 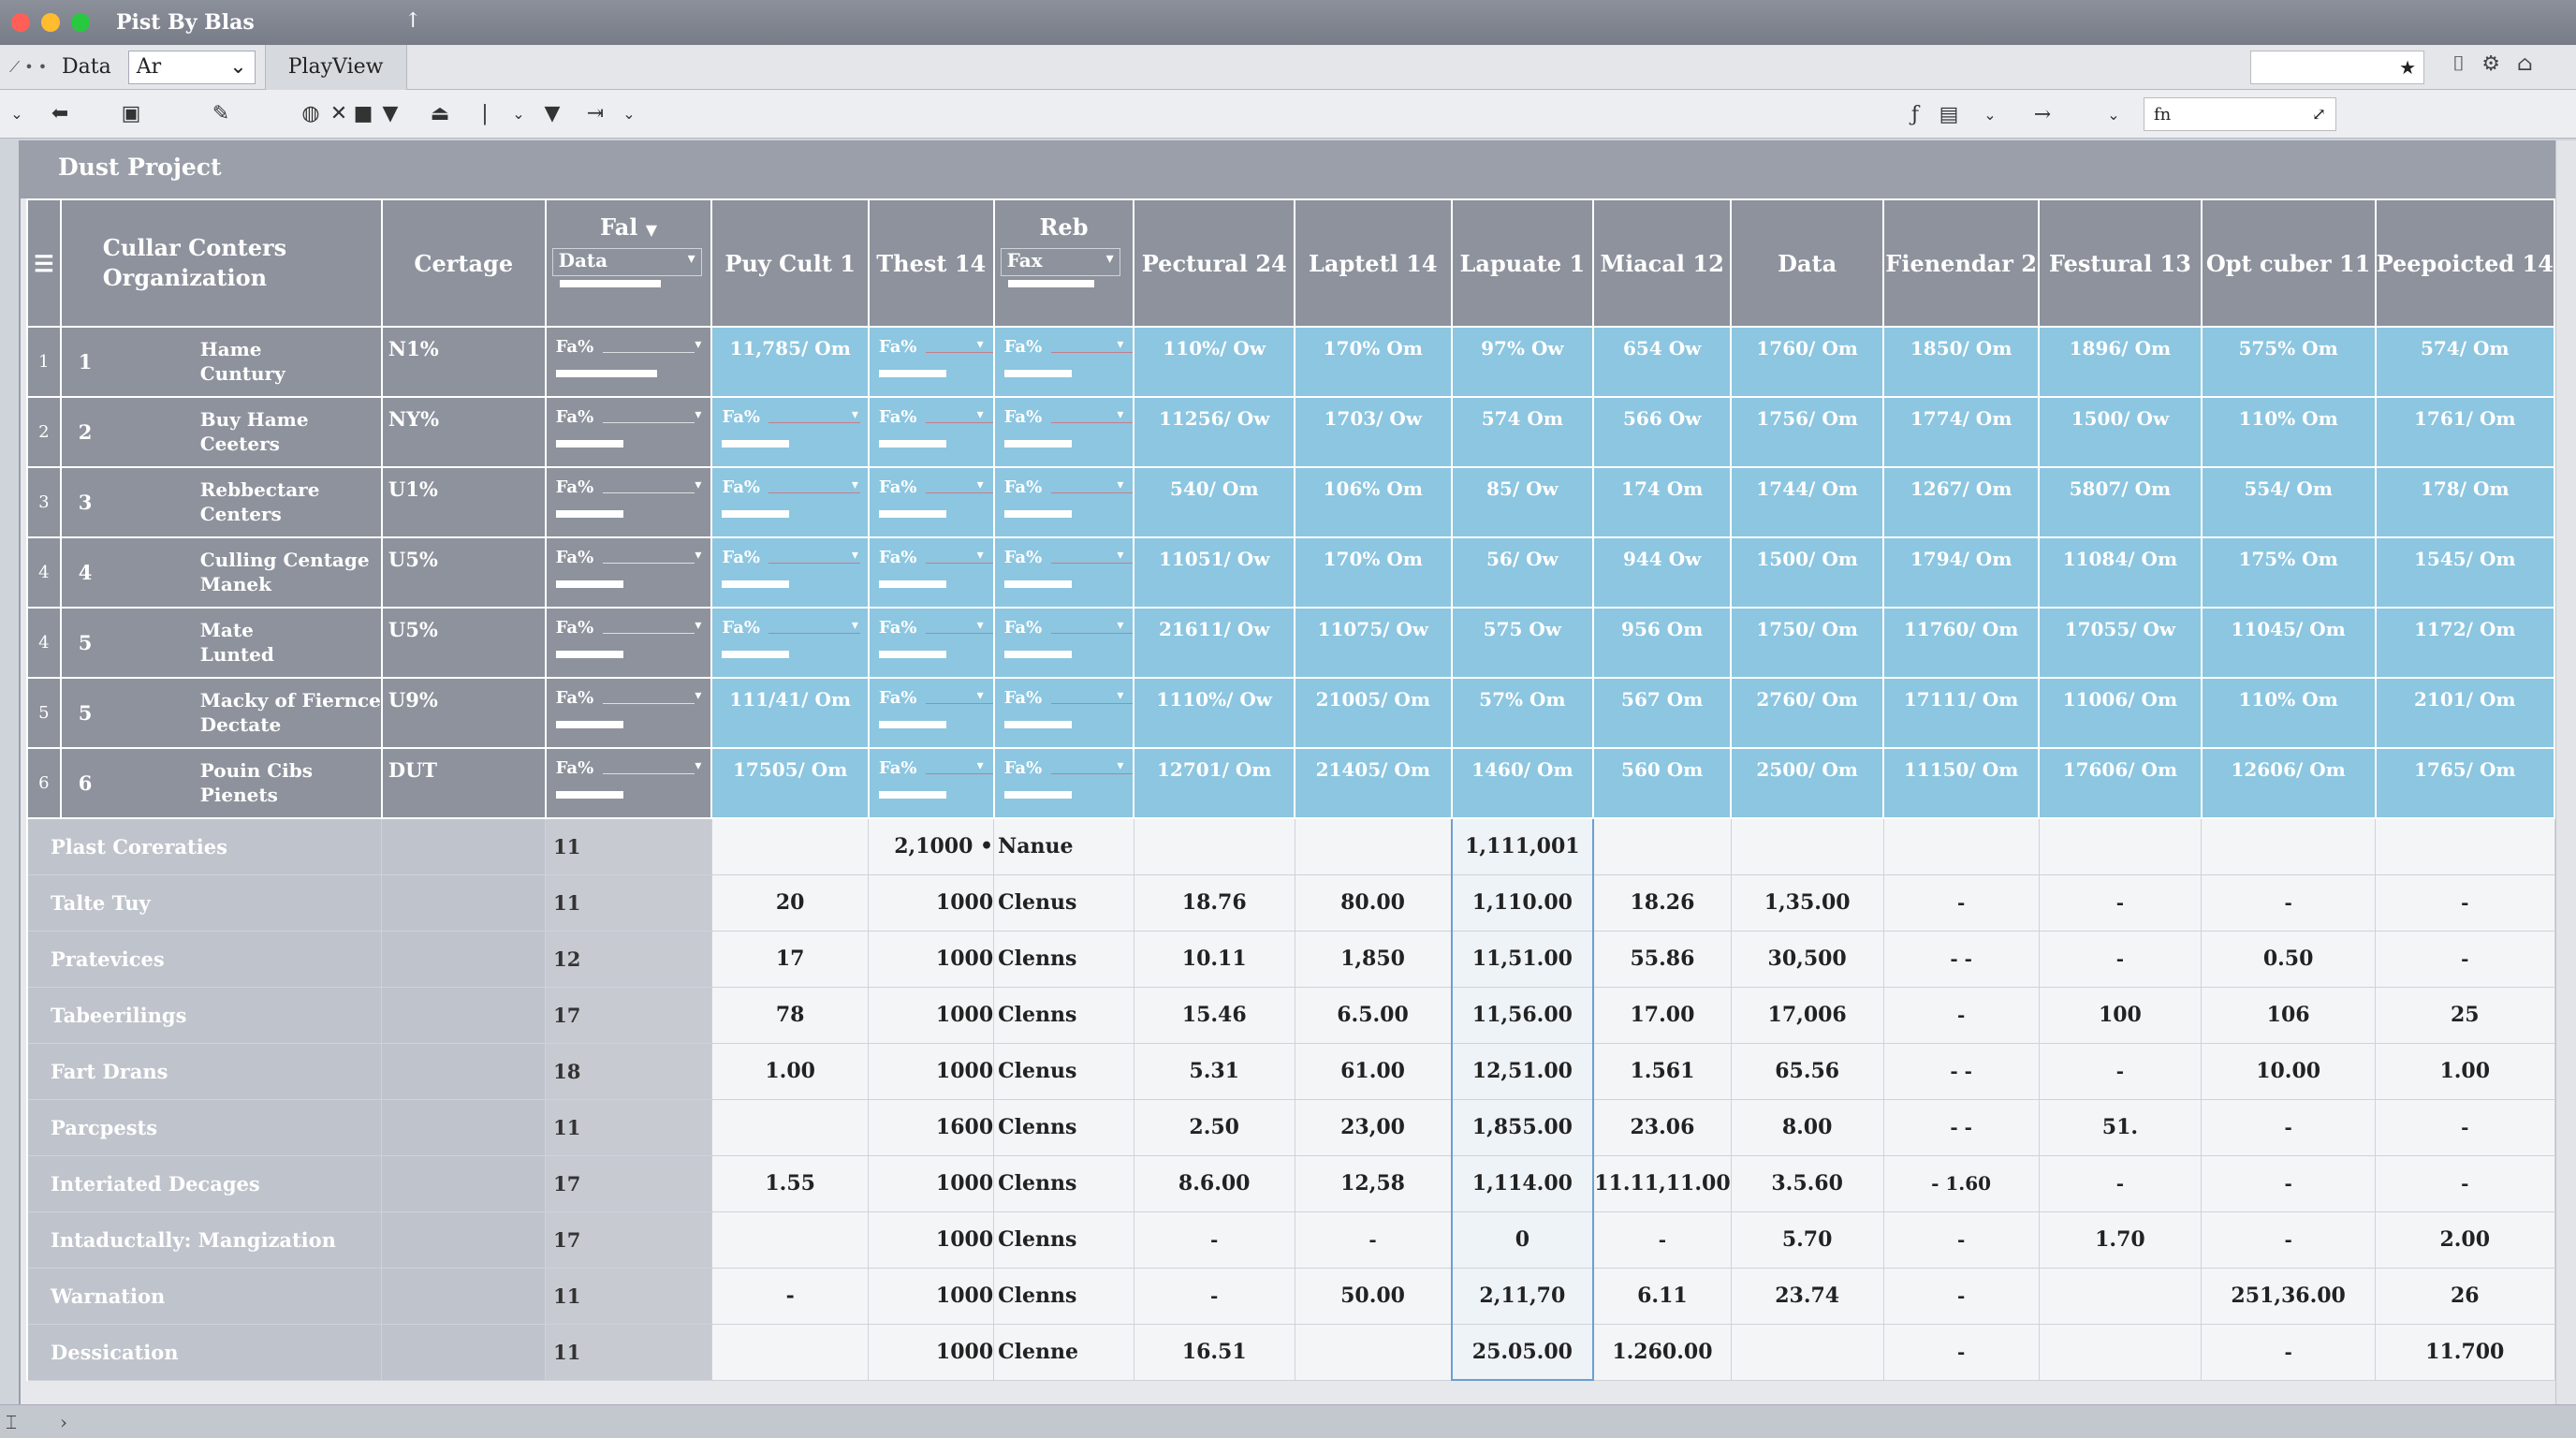 I want to click on save-icon: ▤, so click(x=1949, y=114).